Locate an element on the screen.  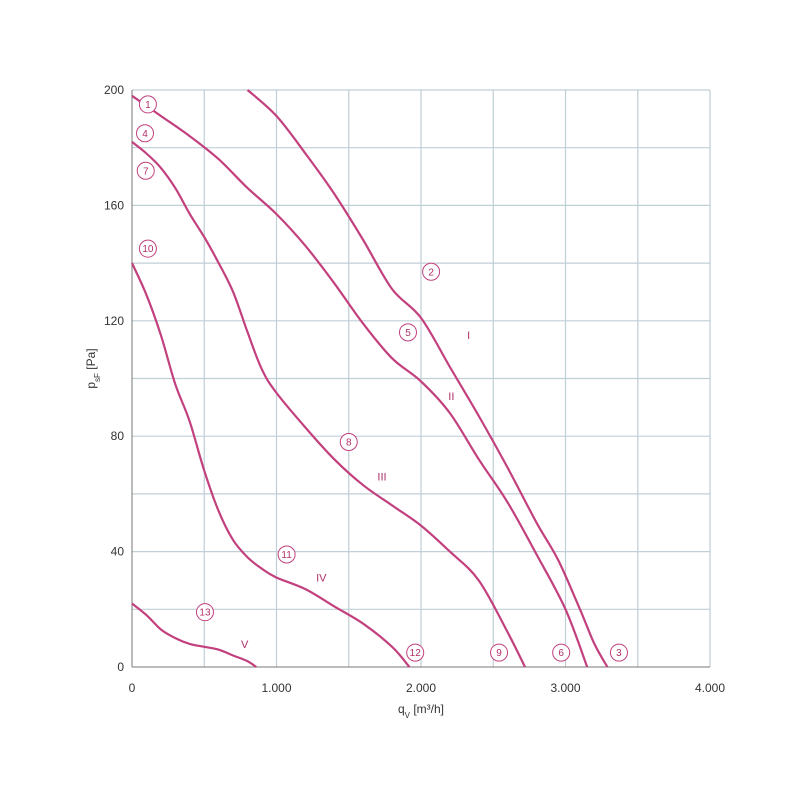
marker-13: 13 is located at coordinates (204, 612).